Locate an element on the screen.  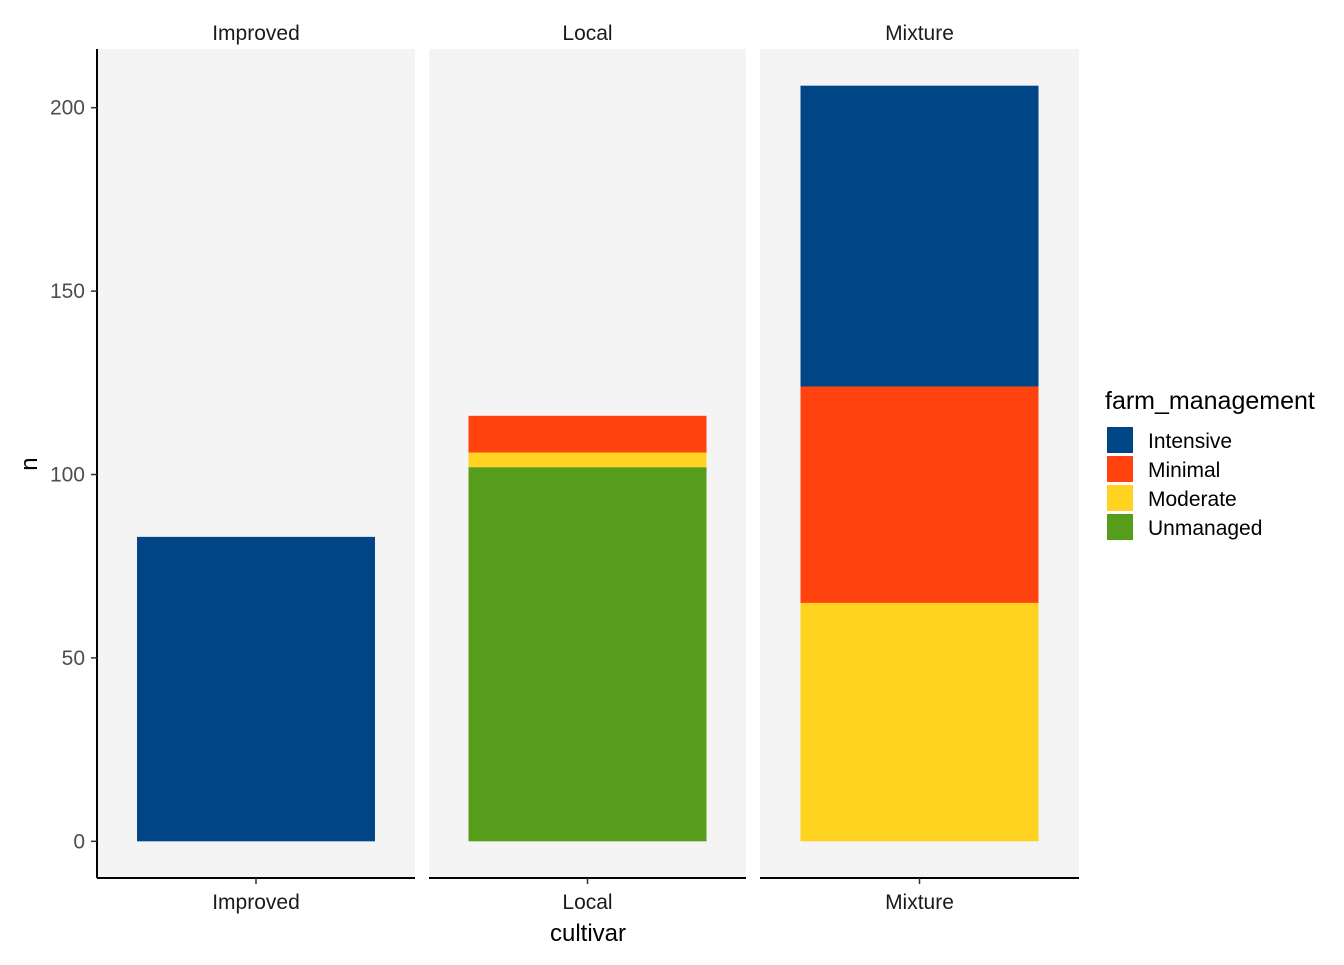
y-tick-label: 150 is located at coordinates (67, 291).